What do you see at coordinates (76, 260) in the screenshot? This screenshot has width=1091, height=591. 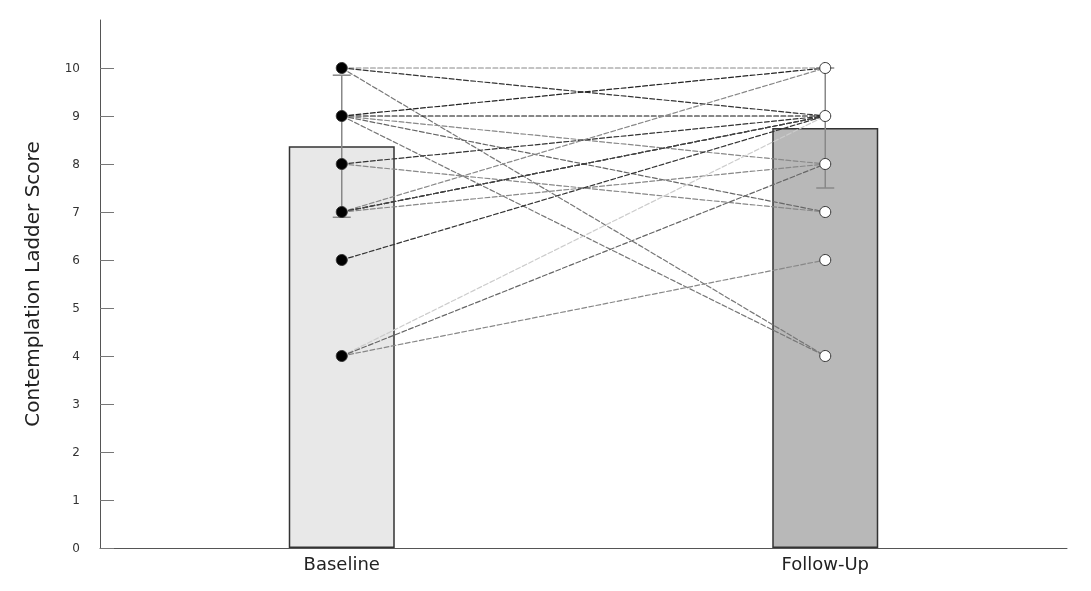 I see `y-tick-label: 6` at bounding box center [76, 260].